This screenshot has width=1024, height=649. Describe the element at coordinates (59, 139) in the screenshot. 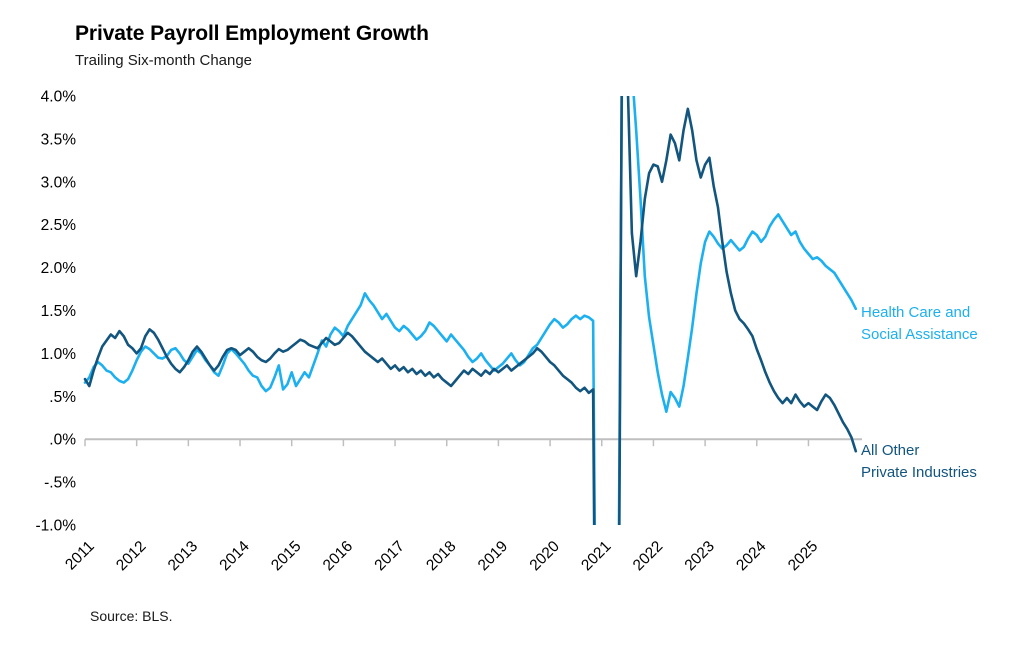

I see `y-axis-tick-label: 3.5%` at that location.